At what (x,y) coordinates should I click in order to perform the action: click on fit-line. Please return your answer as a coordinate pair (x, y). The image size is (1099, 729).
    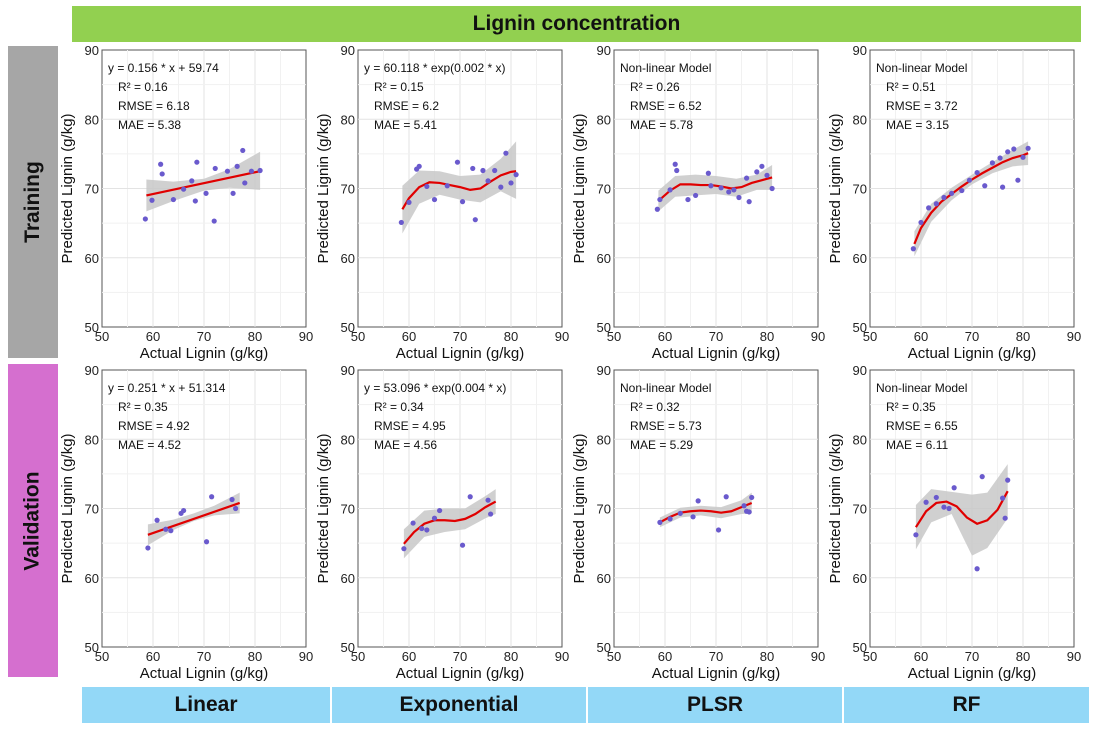
    Looking at the image, I should click on (459, 190).